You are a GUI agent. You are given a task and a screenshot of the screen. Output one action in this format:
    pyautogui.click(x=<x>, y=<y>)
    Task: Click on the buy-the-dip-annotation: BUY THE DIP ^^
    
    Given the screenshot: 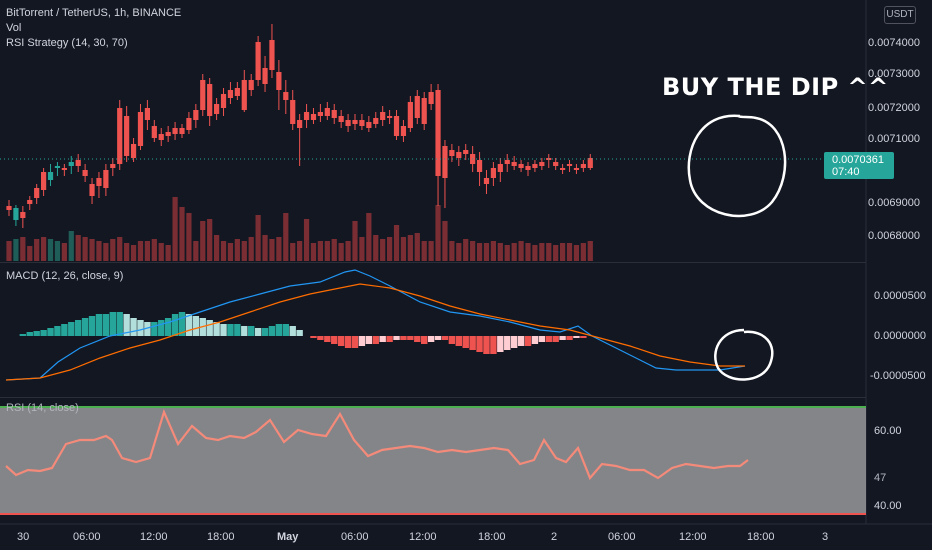 What is the action you would take?
    pyautogui.click(x=775, y=87)
    